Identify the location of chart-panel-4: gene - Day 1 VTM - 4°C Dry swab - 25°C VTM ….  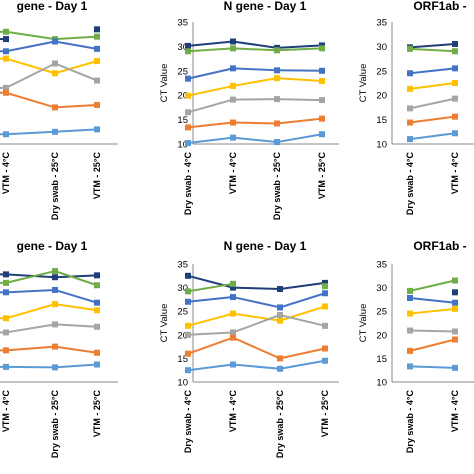
(59, 348).